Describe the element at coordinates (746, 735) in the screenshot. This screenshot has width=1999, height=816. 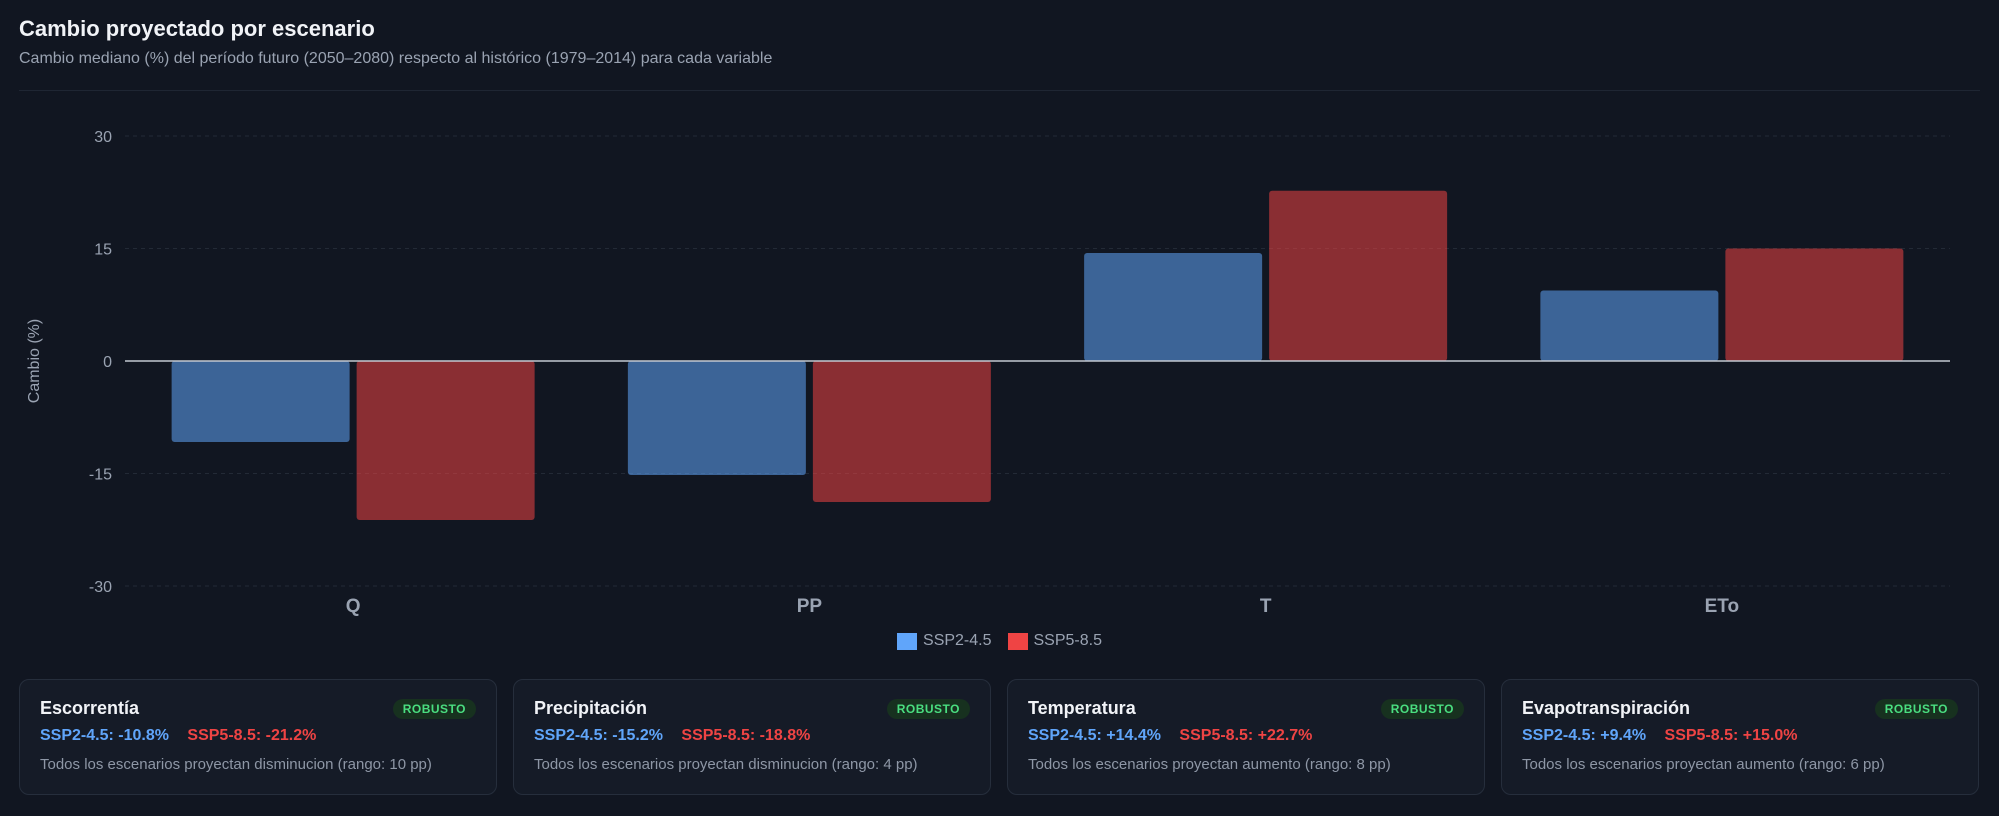
I see `ssp585-value: SSP5-8.5: -18.8%` at that location.